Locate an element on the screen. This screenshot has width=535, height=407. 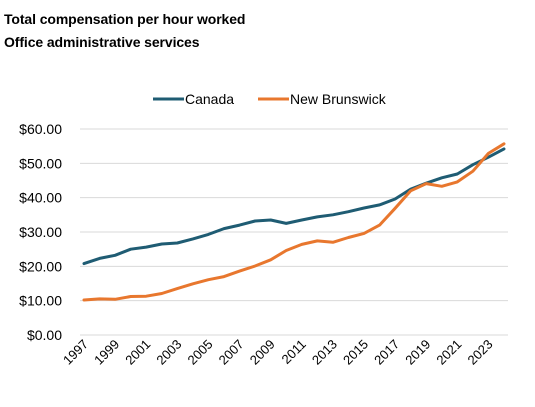
y-tick-label: $50.00 is located at coordinates (40, 163).